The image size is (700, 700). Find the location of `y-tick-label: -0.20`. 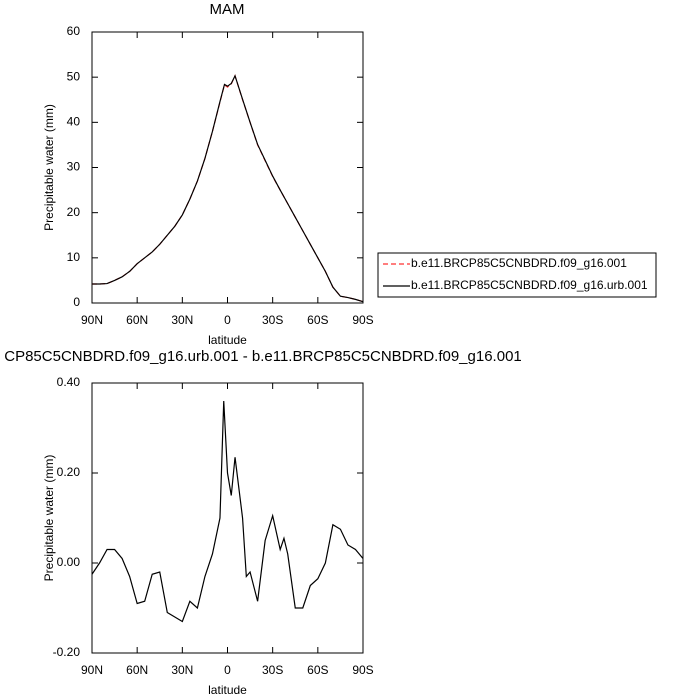

y-tick-label: -0.20 is located at coordinates (67, 652).